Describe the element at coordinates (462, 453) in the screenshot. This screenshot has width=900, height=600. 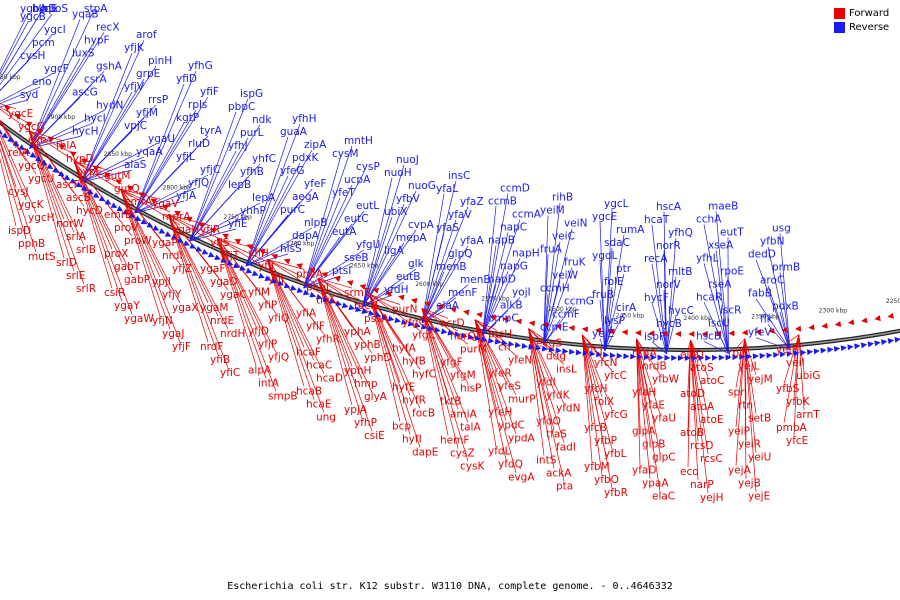
I see `forward-gene-label-cysZ: cysZ` at that location.